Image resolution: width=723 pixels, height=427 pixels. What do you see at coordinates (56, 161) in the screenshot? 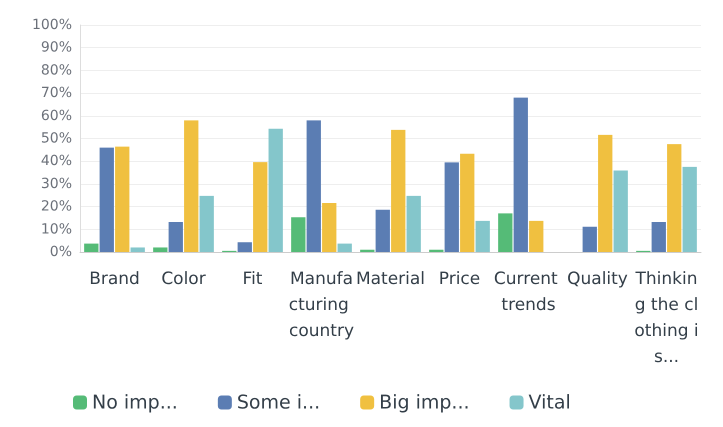
I see `y-tick-label: 40%` at bounding box center [56, 161].